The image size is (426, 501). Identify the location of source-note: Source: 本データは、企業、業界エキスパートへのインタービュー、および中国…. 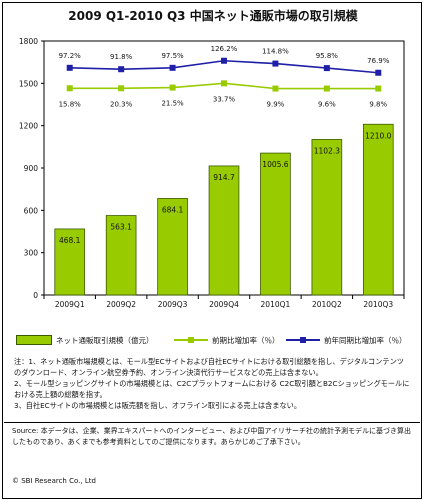
(211, 436).